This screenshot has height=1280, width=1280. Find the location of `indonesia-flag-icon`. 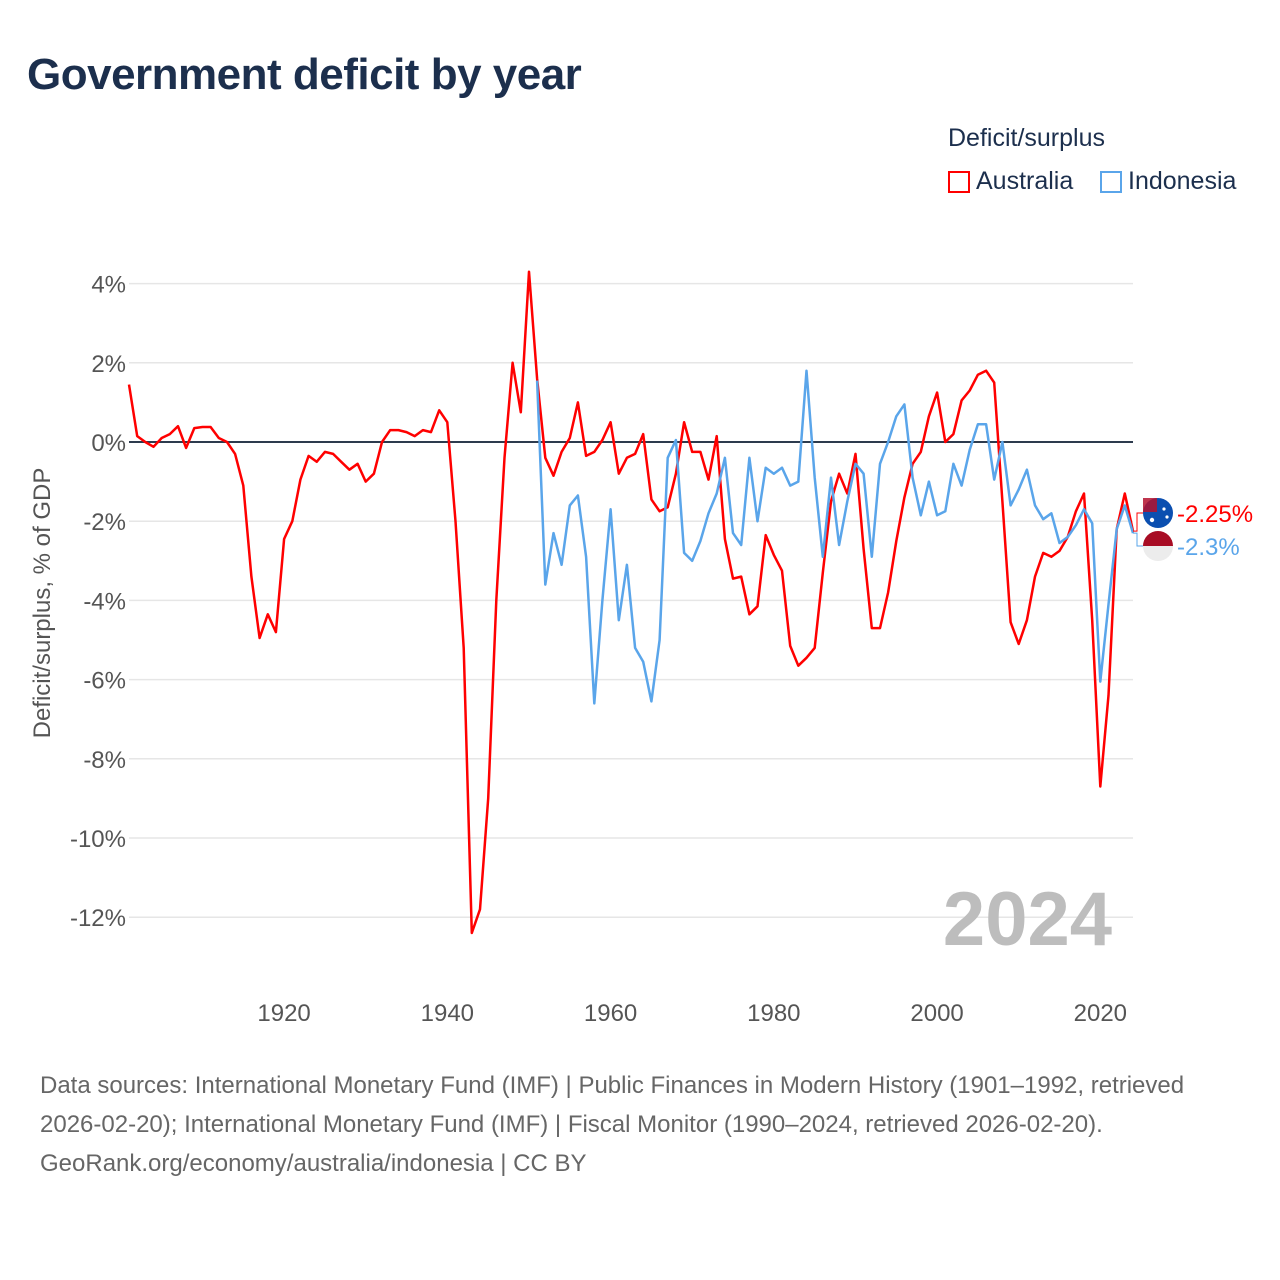

indonesia-flag-icon is located at coordinates (1158, 538).